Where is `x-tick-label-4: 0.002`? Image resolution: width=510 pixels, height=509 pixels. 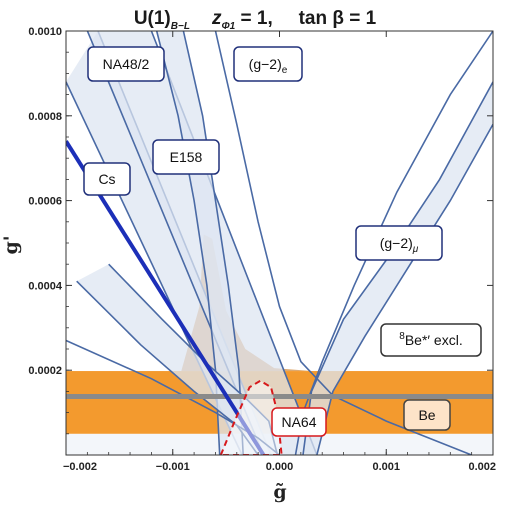 x-tick-label-4: 0.002 is located at coordinates (482, 467).